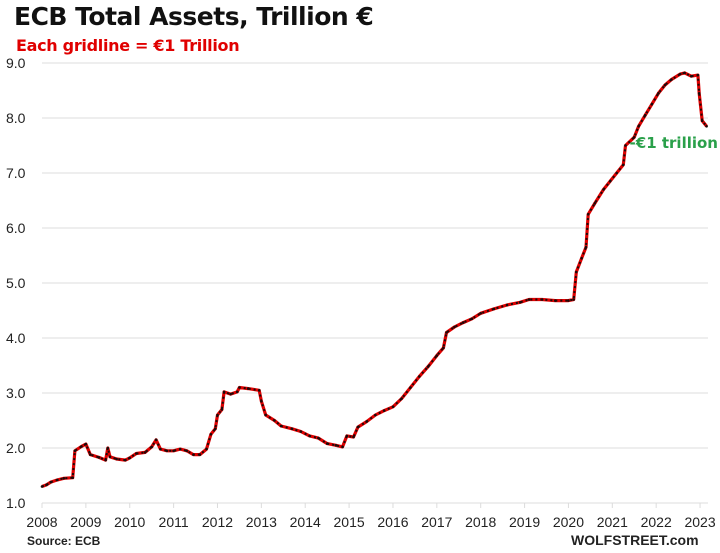 The width and height of the screenshot is (720, 553). Describe the element at coordinates (16, 393) in the screenshot. I see `y-tick-label: 3.0` at that location.